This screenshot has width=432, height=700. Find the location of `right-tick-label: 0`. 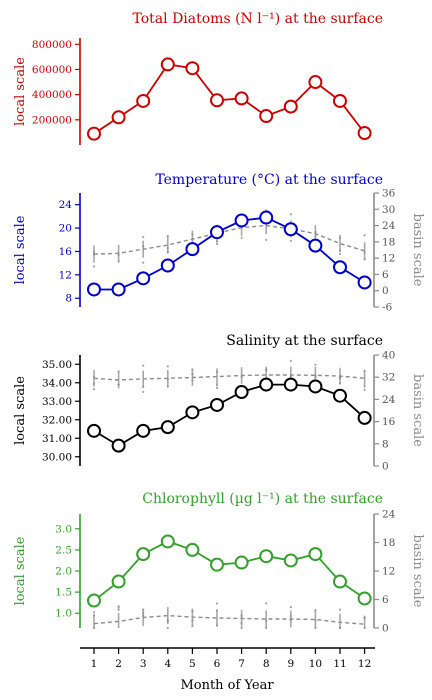

right-tick-label: 0 is located at coordinates (385, 467).